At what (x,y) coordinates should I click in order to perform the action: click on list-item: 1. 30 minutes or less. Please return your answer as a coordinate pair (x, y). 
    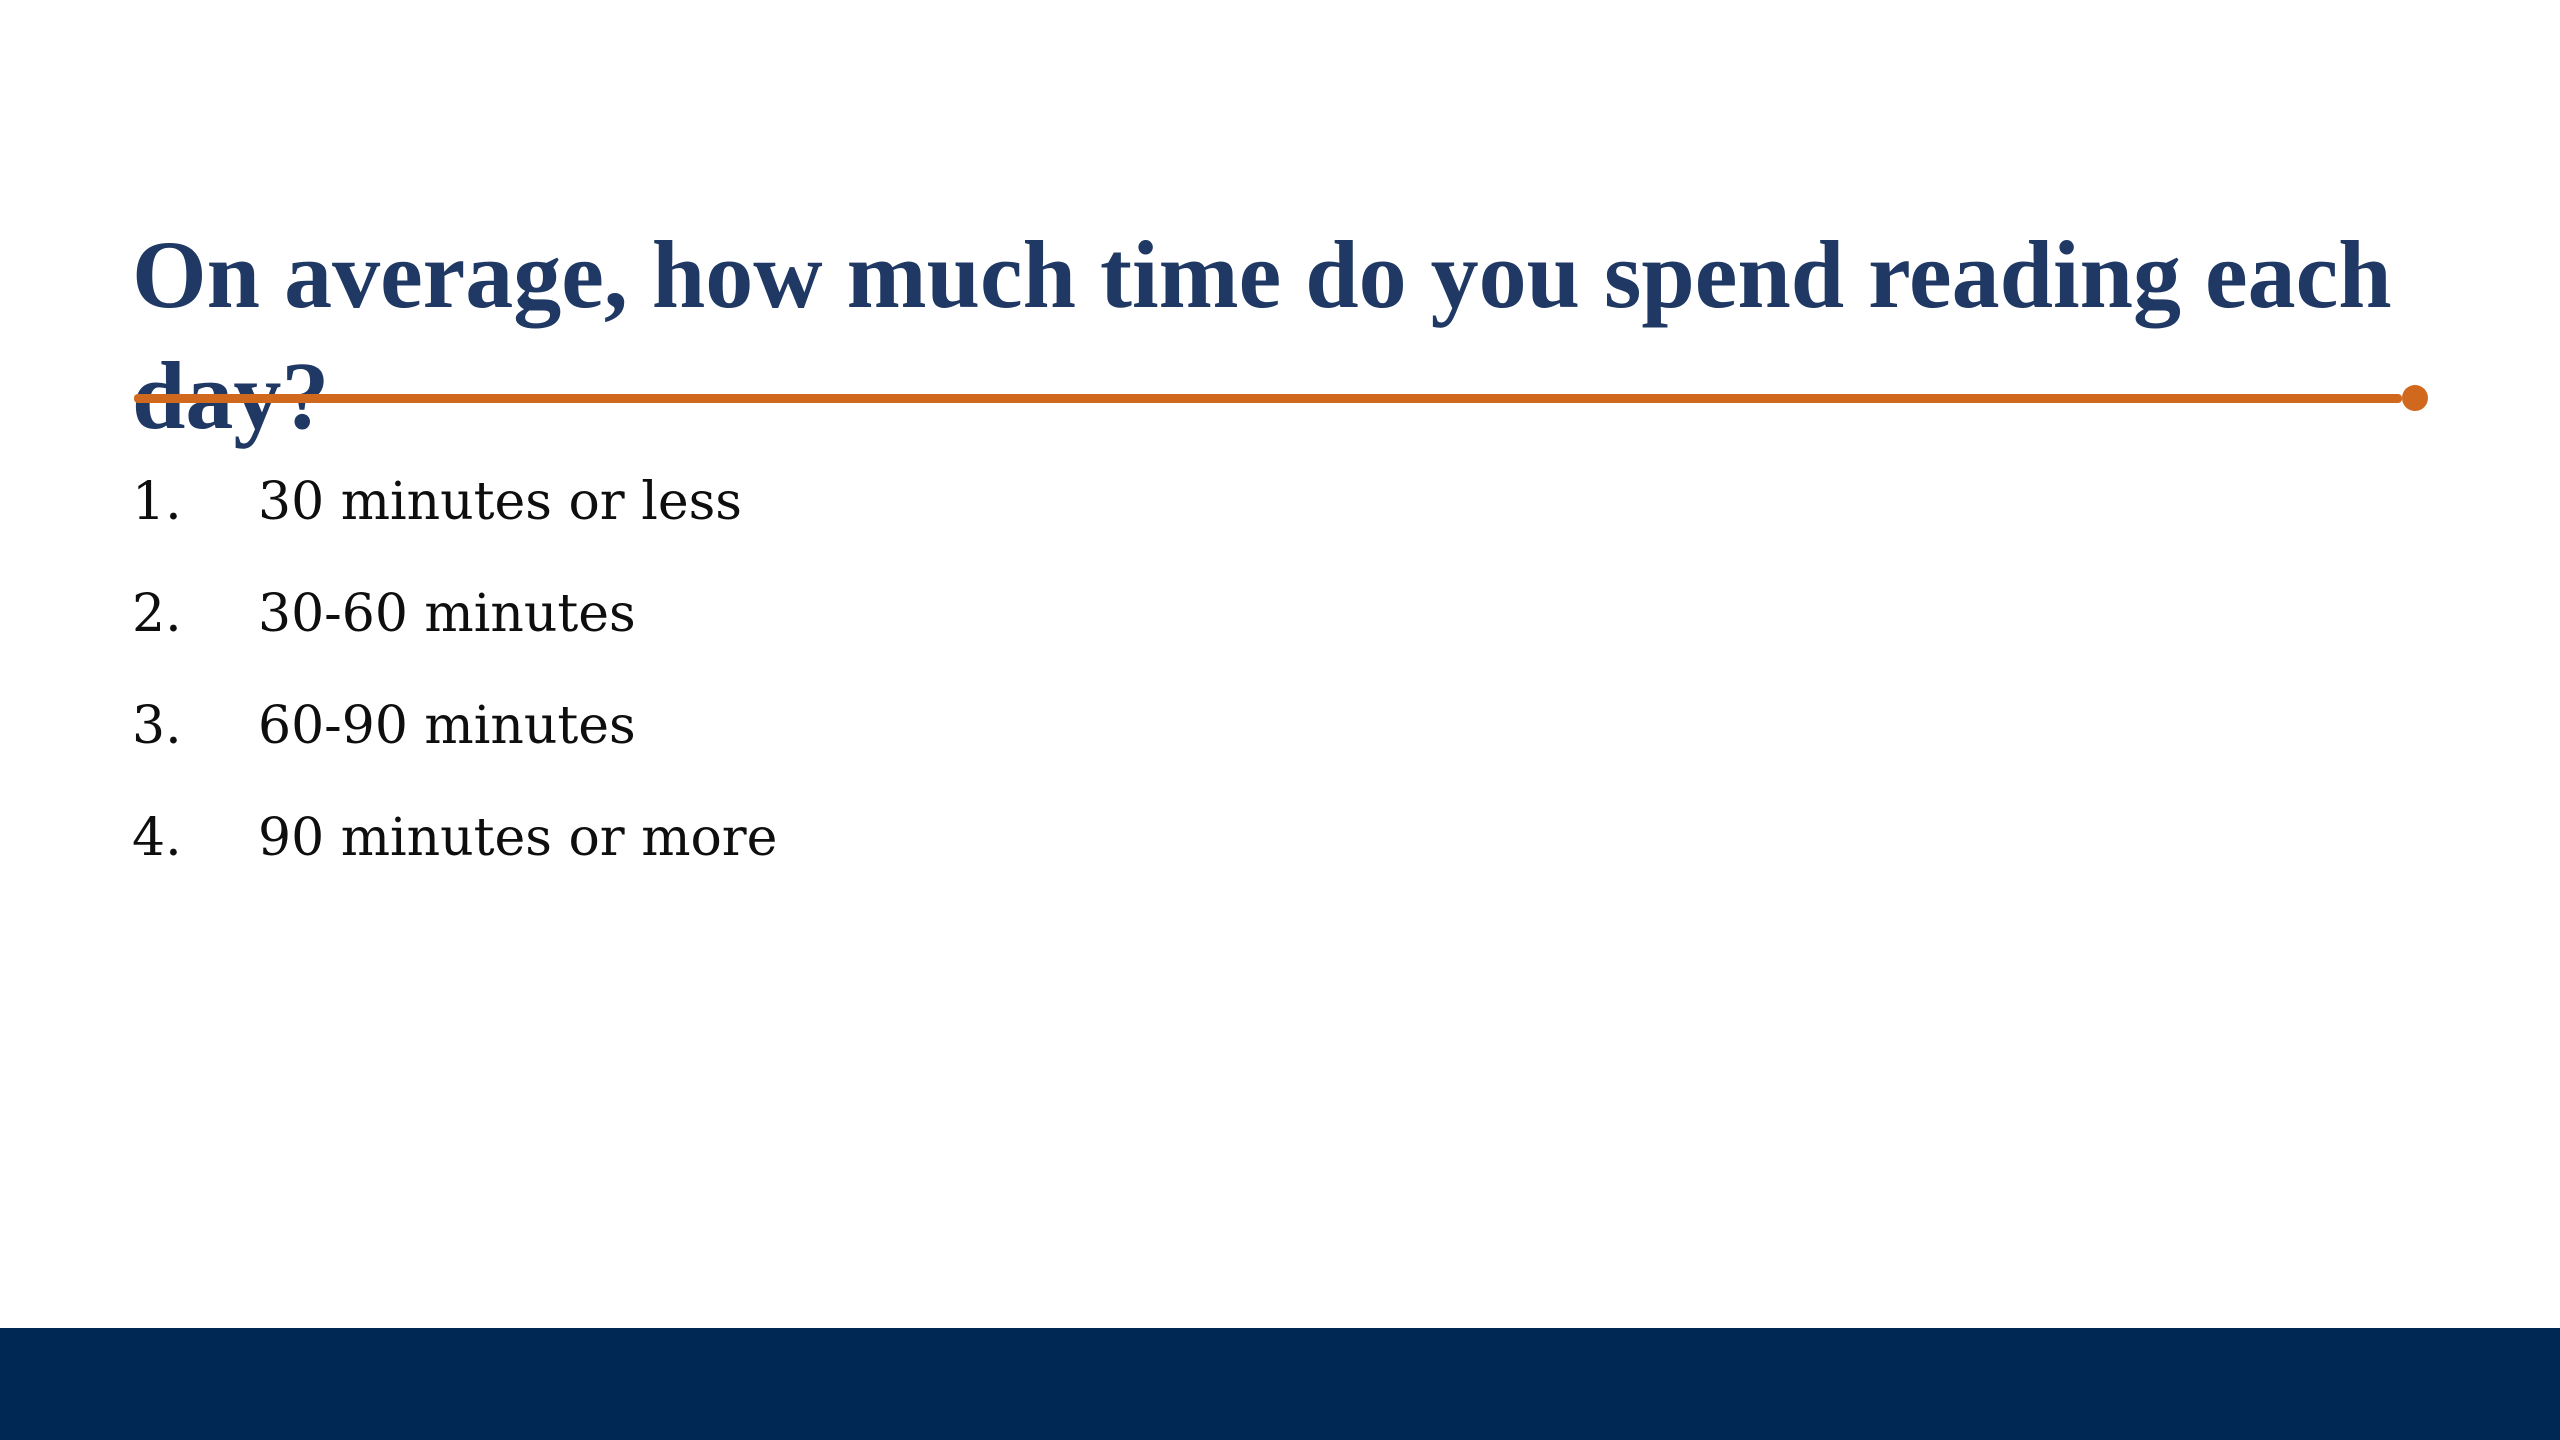
    Looking at the image, I should click on (454, 502).